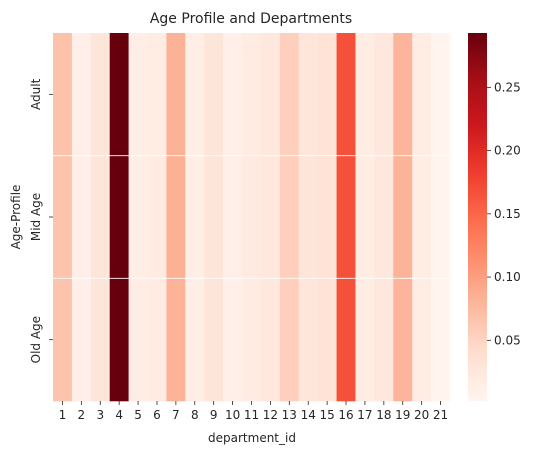 The height and width of the screenshot is (455, 543). What do you see at coordinates (119, 415) in the screenshot?
I see `x-tick-label: 4` at bounding box center [119, 415].